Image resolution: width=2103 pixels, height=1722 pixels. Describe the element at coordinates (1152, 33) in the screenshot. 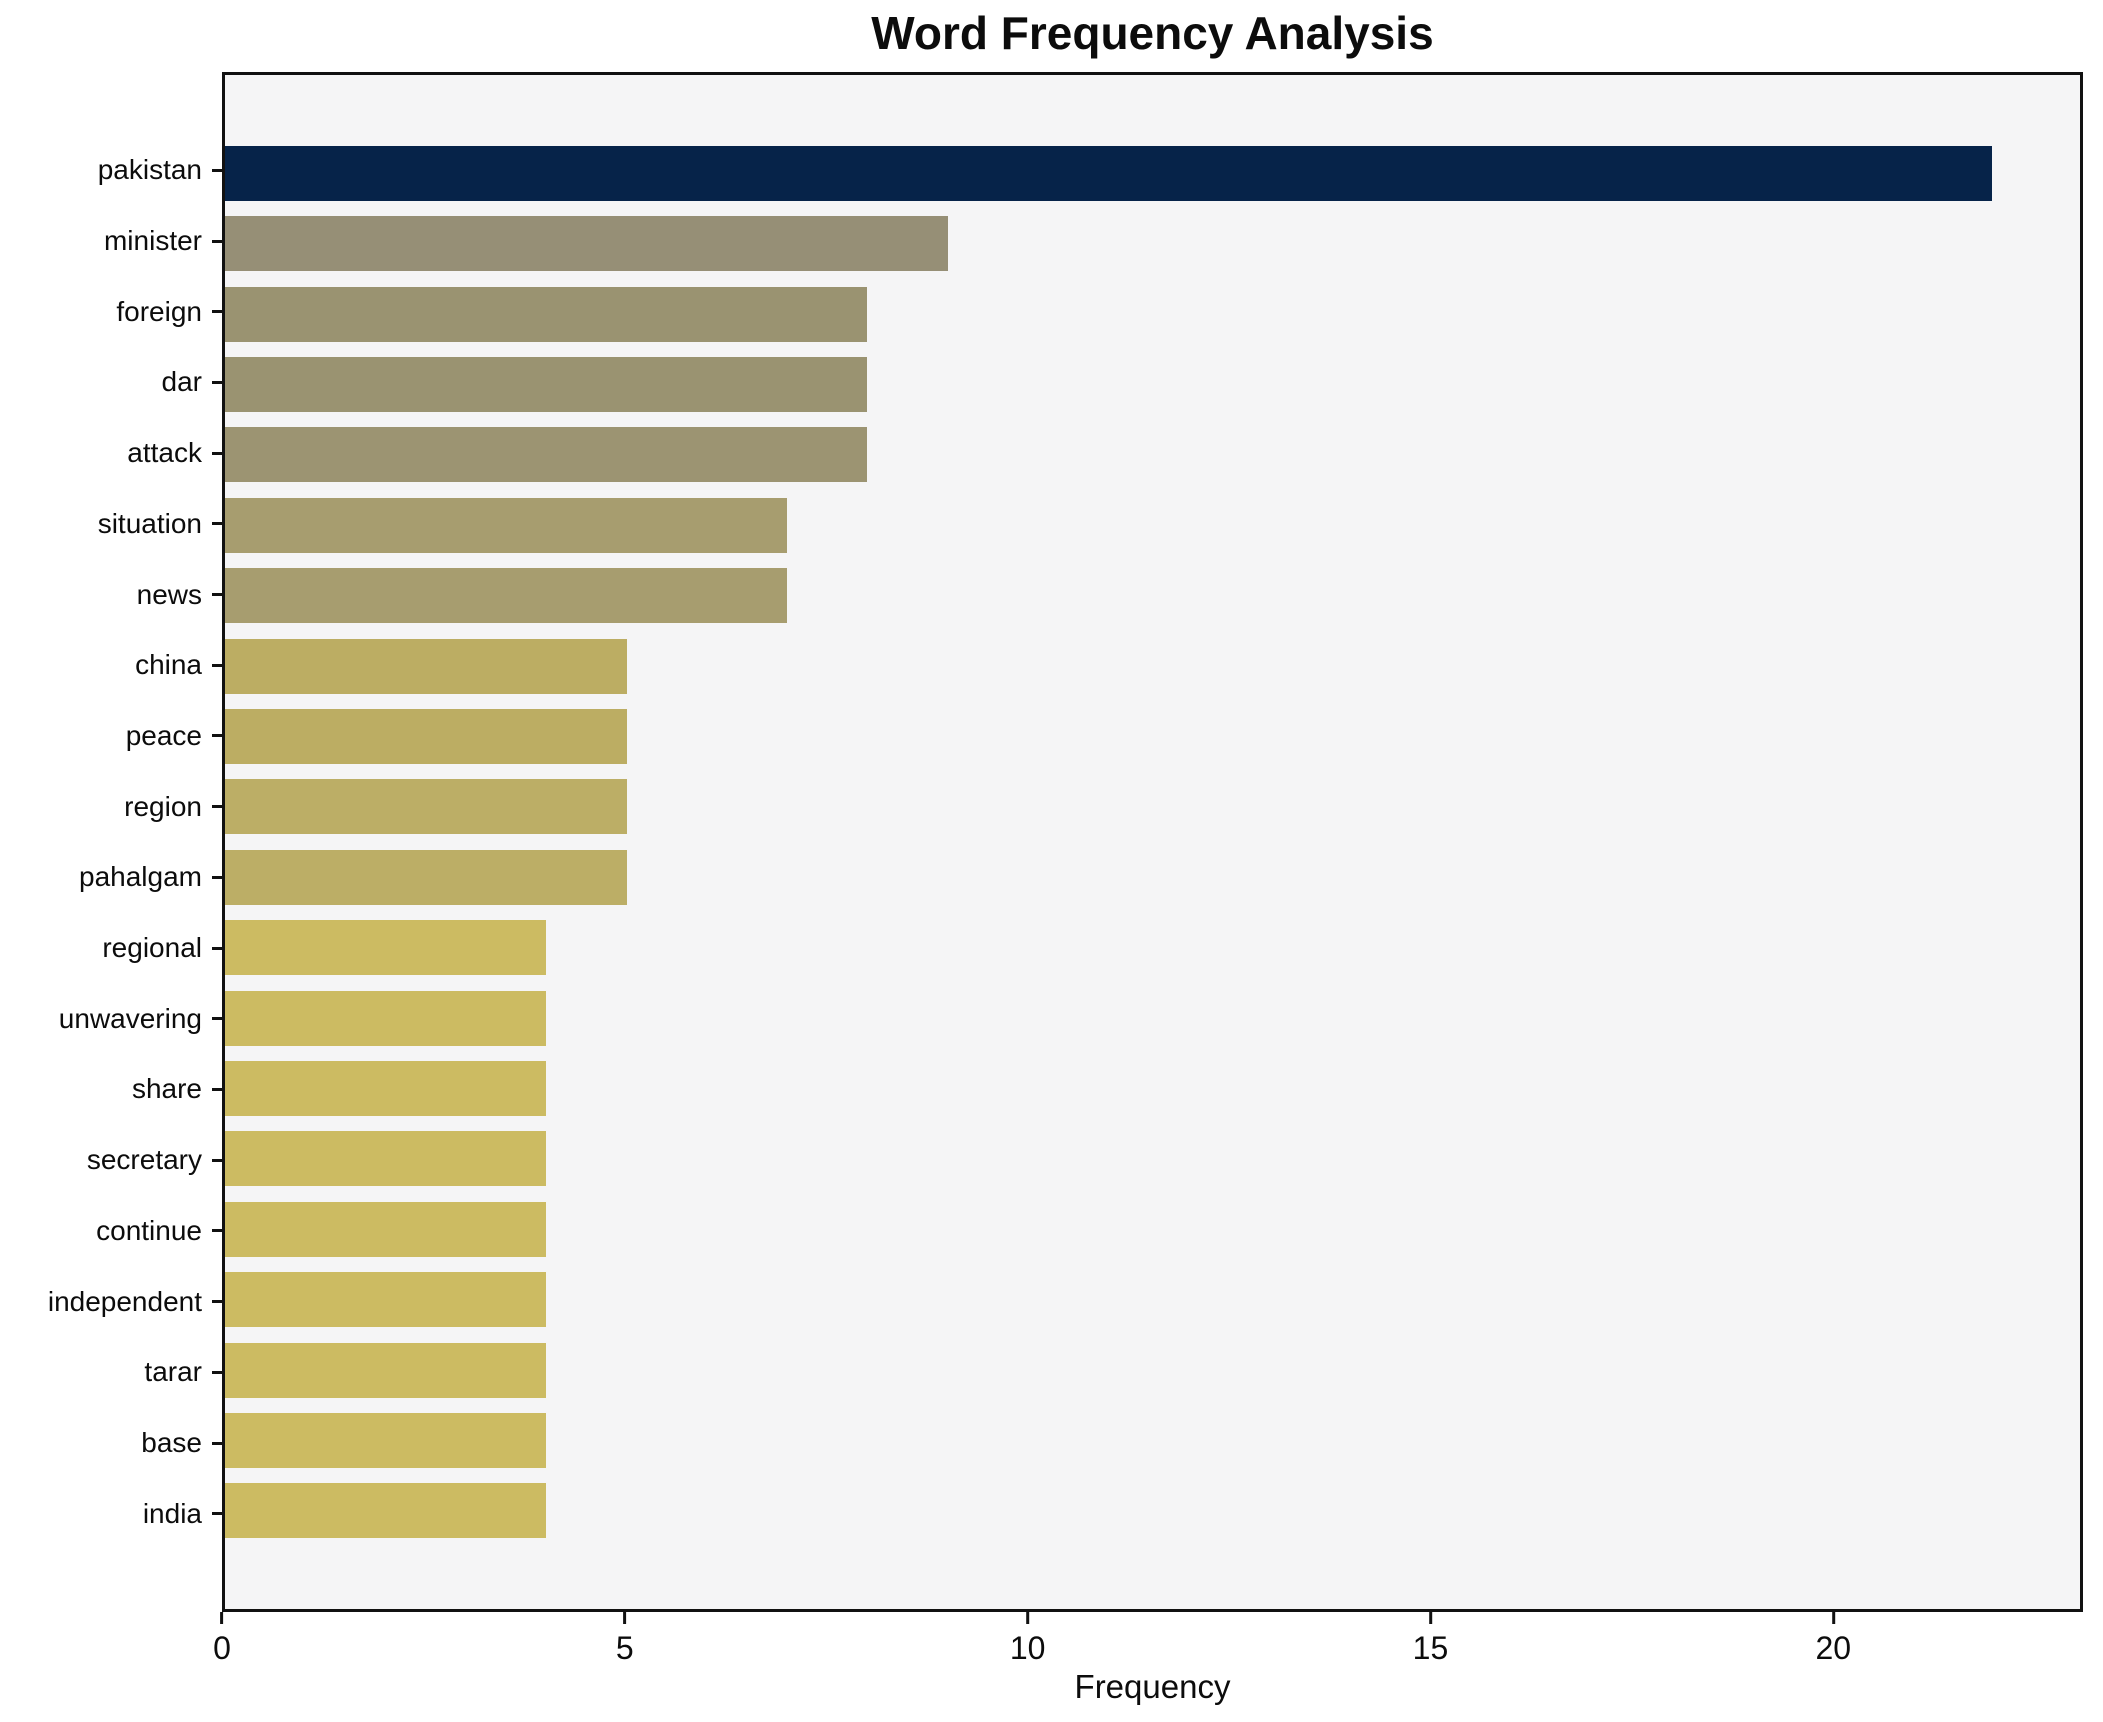

I see `chart-title: Word Frequency Analysis` at that location.